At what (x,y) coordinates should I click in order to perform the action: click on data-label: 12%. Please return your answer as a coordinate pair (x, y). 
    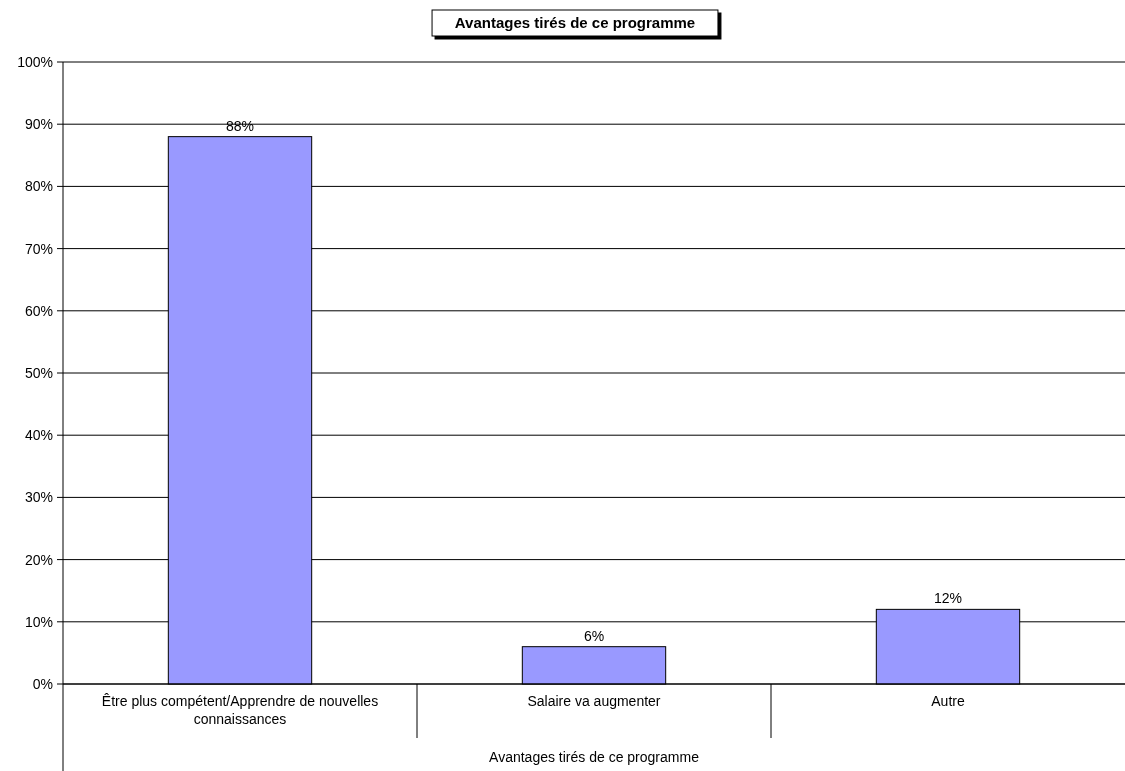
    Looking at the image, I should click on (948, 598).